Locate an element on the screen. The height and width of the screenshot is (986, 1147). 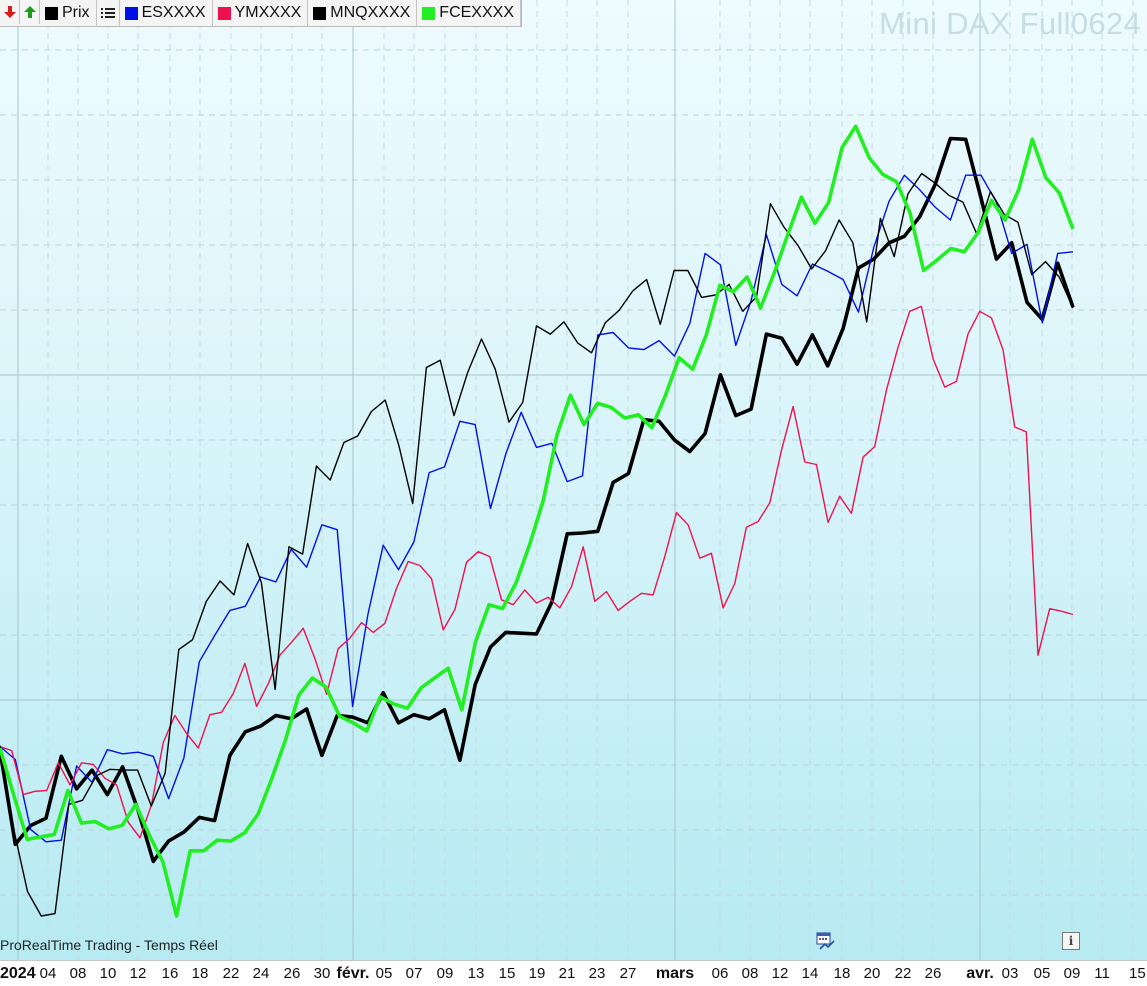
x-tick-label: mars is located at coordinates (675, 973).